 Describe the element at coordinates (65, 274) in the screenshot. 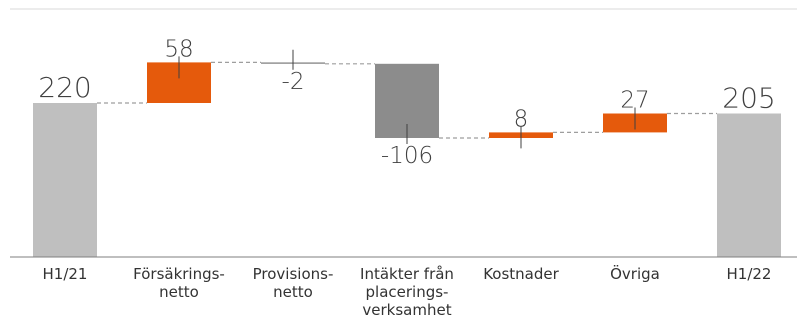

I see `category-label-0-0: H1/21` at that location.